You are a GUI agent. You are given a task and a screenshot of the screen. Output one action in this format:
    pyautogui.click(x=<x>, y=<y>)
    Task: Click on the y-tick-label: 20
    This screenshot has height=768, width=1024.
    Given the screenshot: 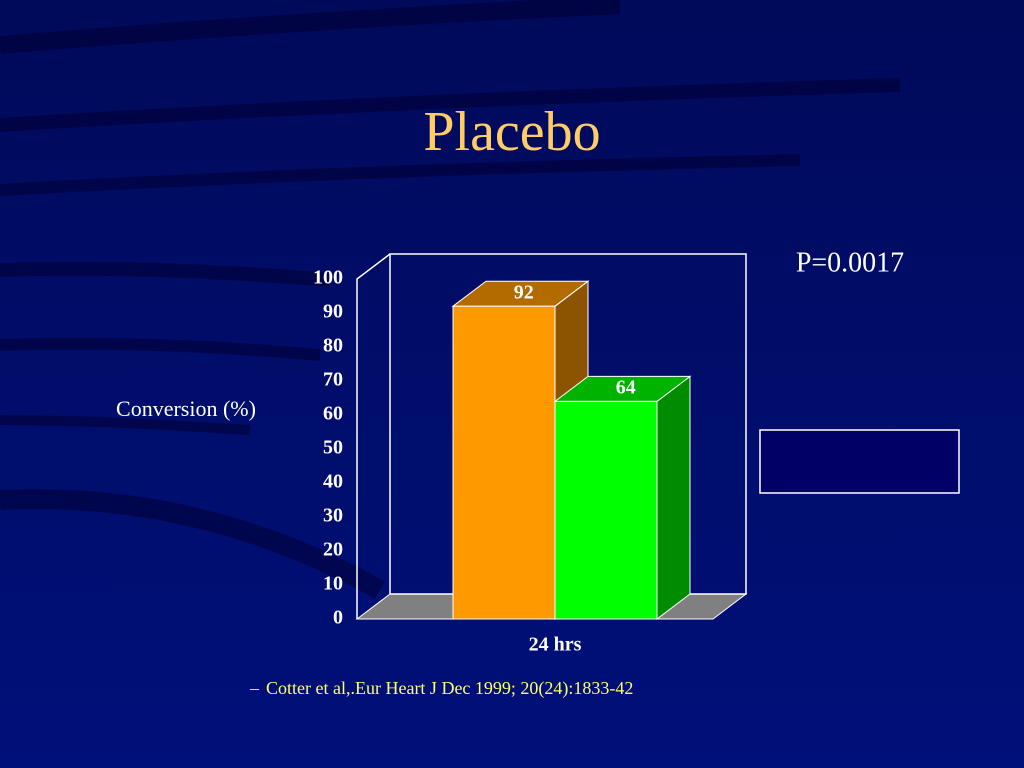 What is the action you would take?
    pyautogui.click(x=333, y=550)
    